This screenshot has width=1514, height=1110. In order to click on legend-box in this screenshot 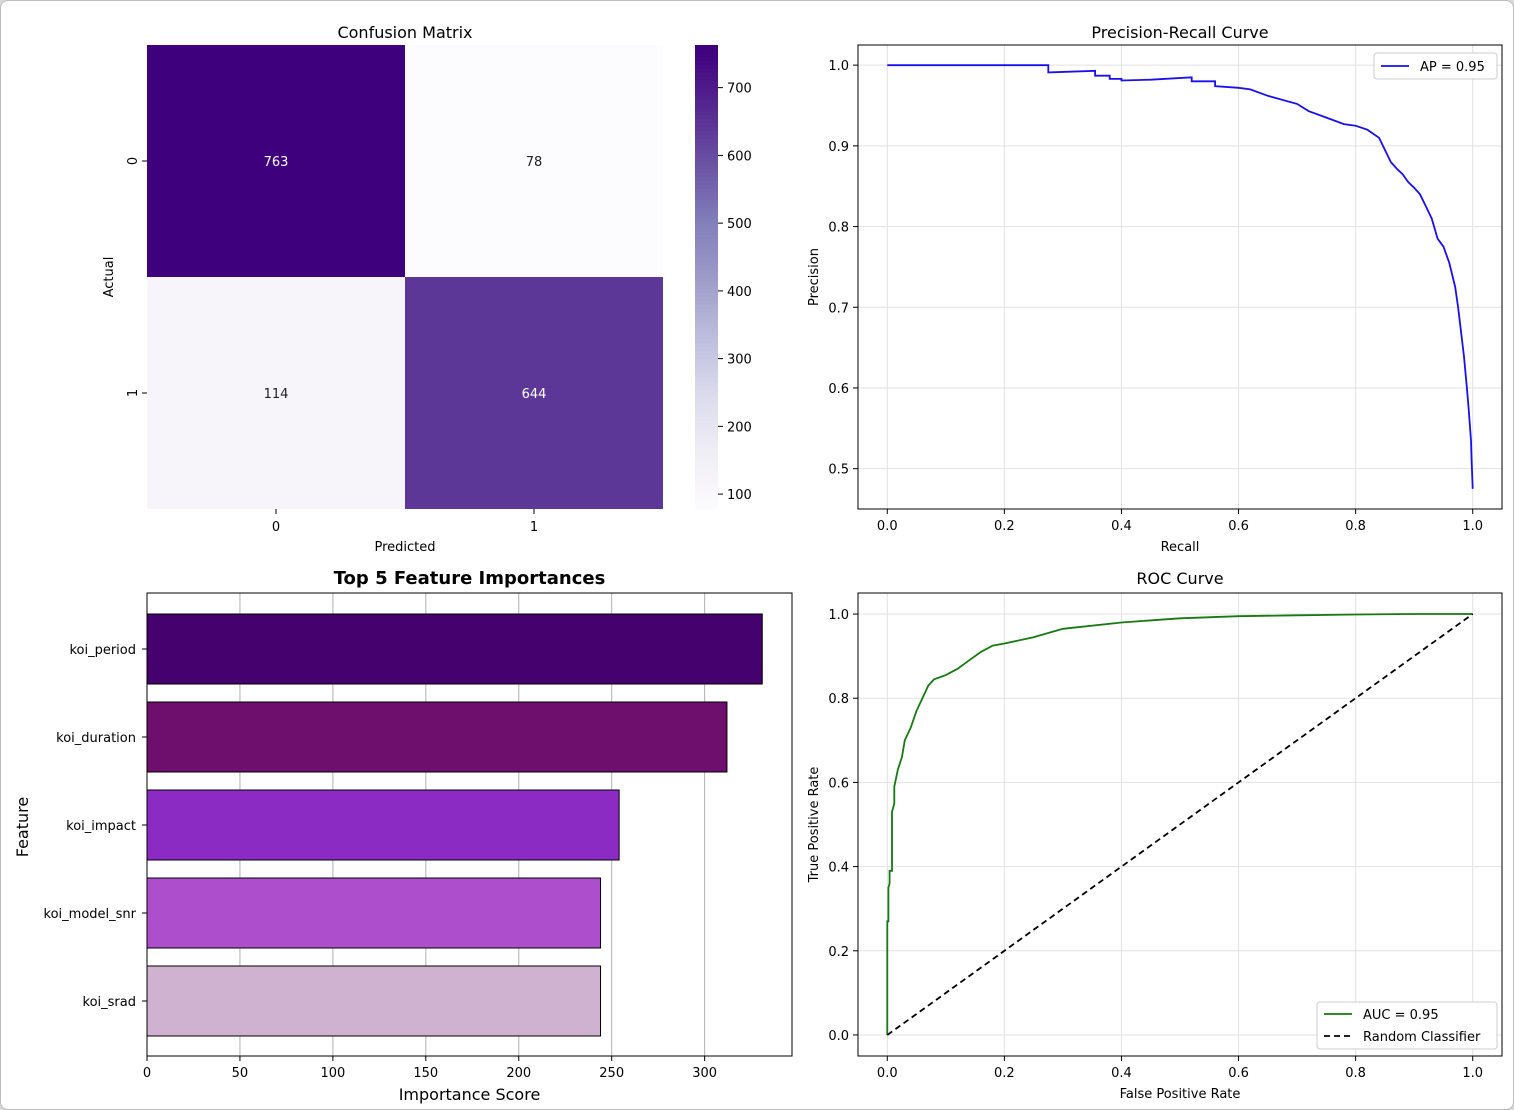, I will do `click(1435, 66)`.